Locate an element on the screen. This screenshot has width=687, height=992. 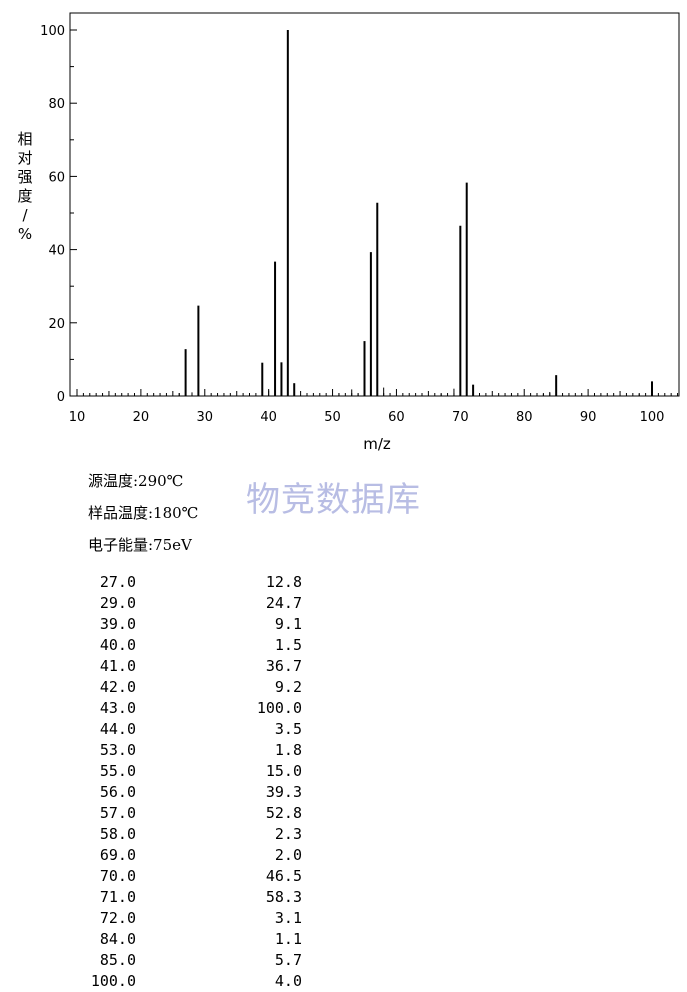
abundance-value: 36.7 is located at coordinates (283, 666).